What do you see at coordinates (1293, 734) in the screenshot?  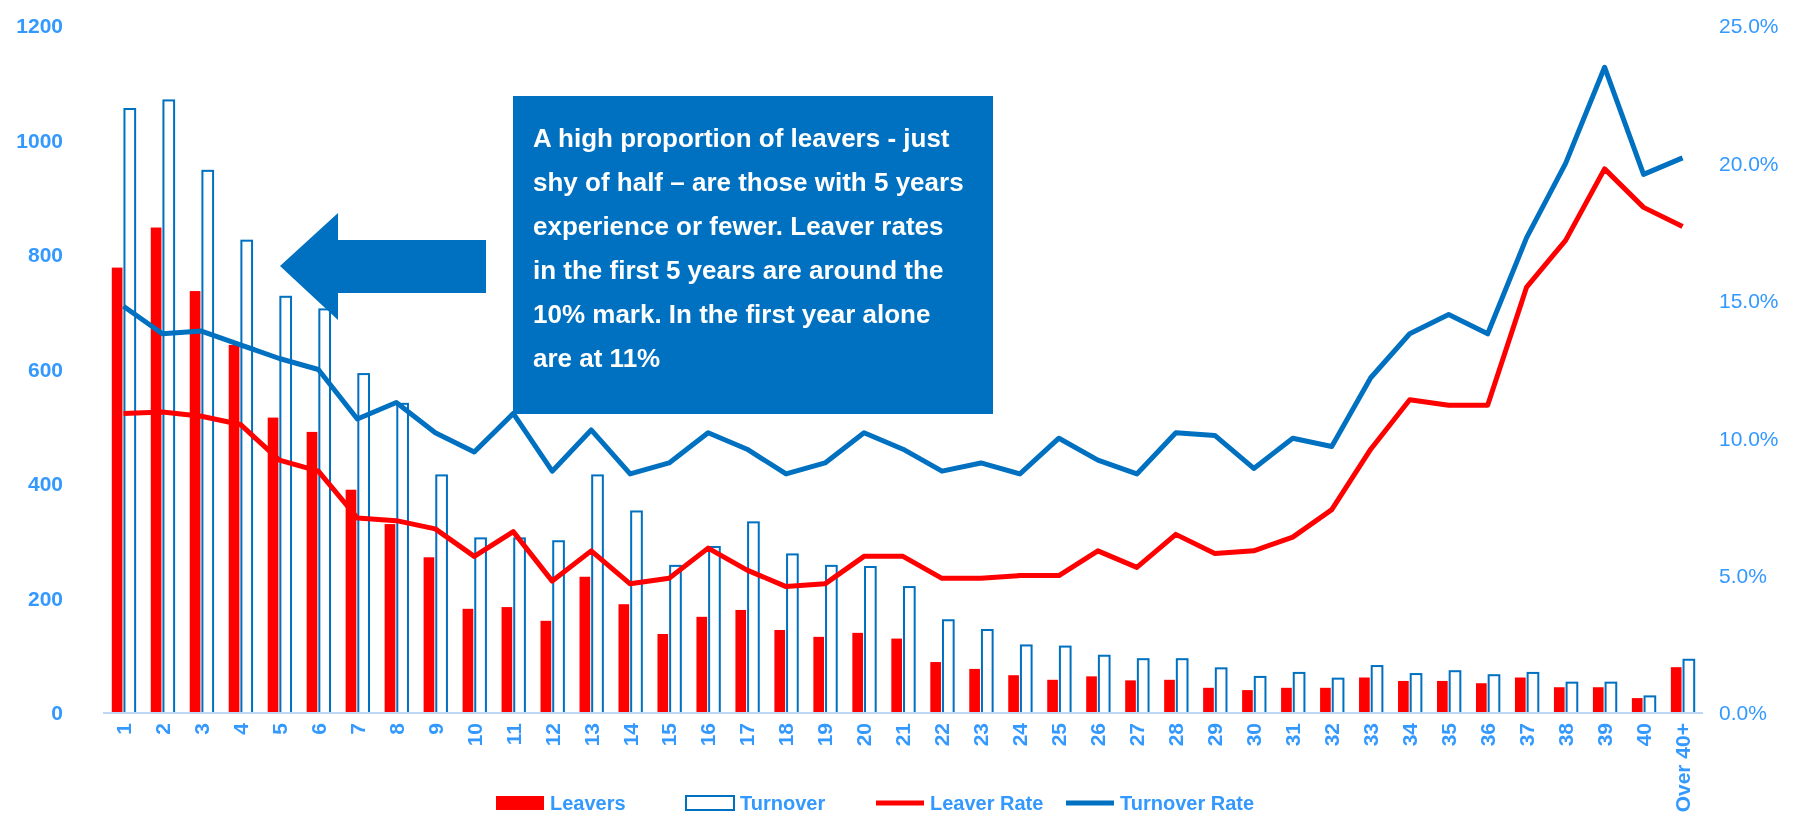 I see `x-tick-label: 31` at bounding box center [1293, 734].